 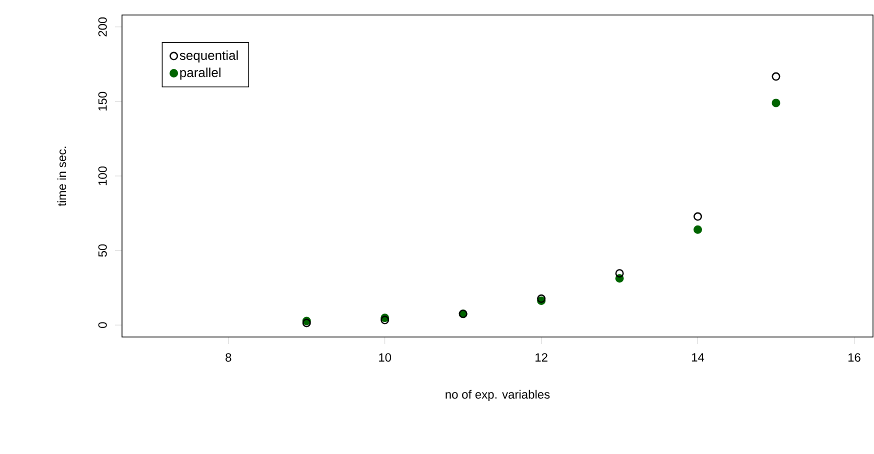 I want to click on x-tick-label: 14, so click(x=698, y=357).